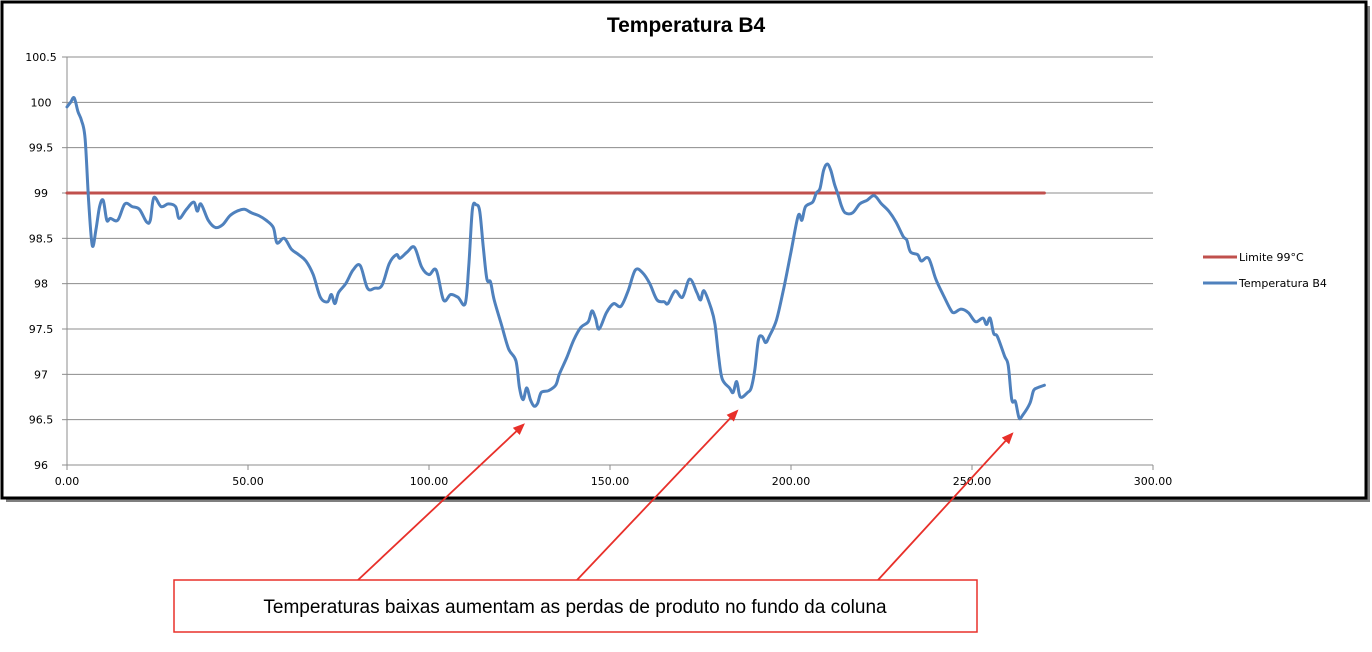  Describe the element at coordinates (41, 374) in the screenshot. I see `y-tick-label: 97` at that location.